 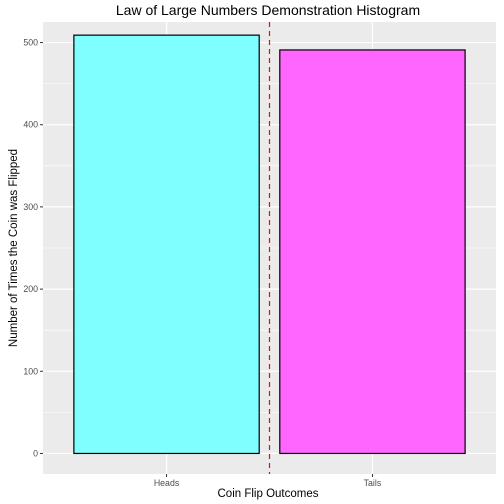 What do you see at coordinates (14, 248) in the screenshot?
I see `y-axis-title: Number of Times the Coin was Flipped` at bounding box center [14, 248].